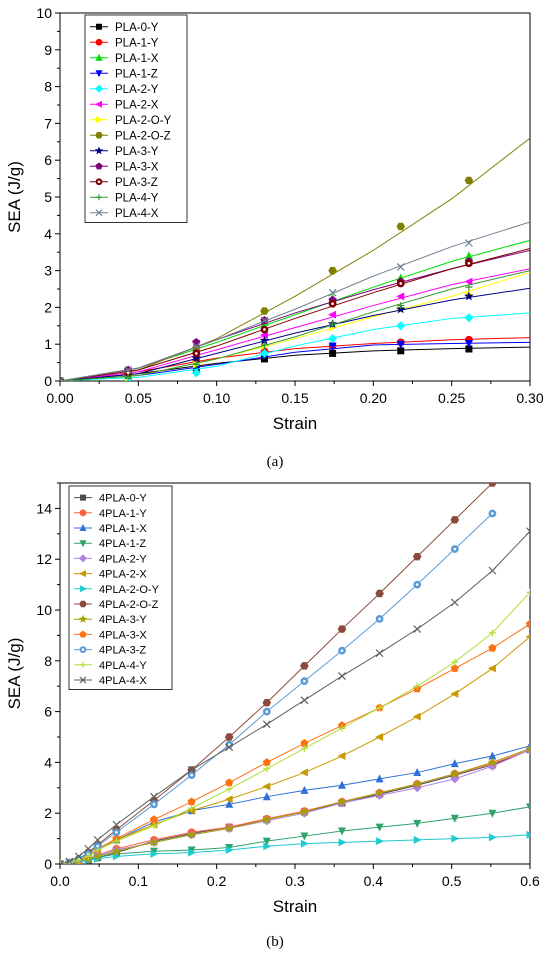 This screenshot has height=956, width=550. I want to click on legend-item-4pla-0-y: 4PLA-0-Y, so click(110, 499).